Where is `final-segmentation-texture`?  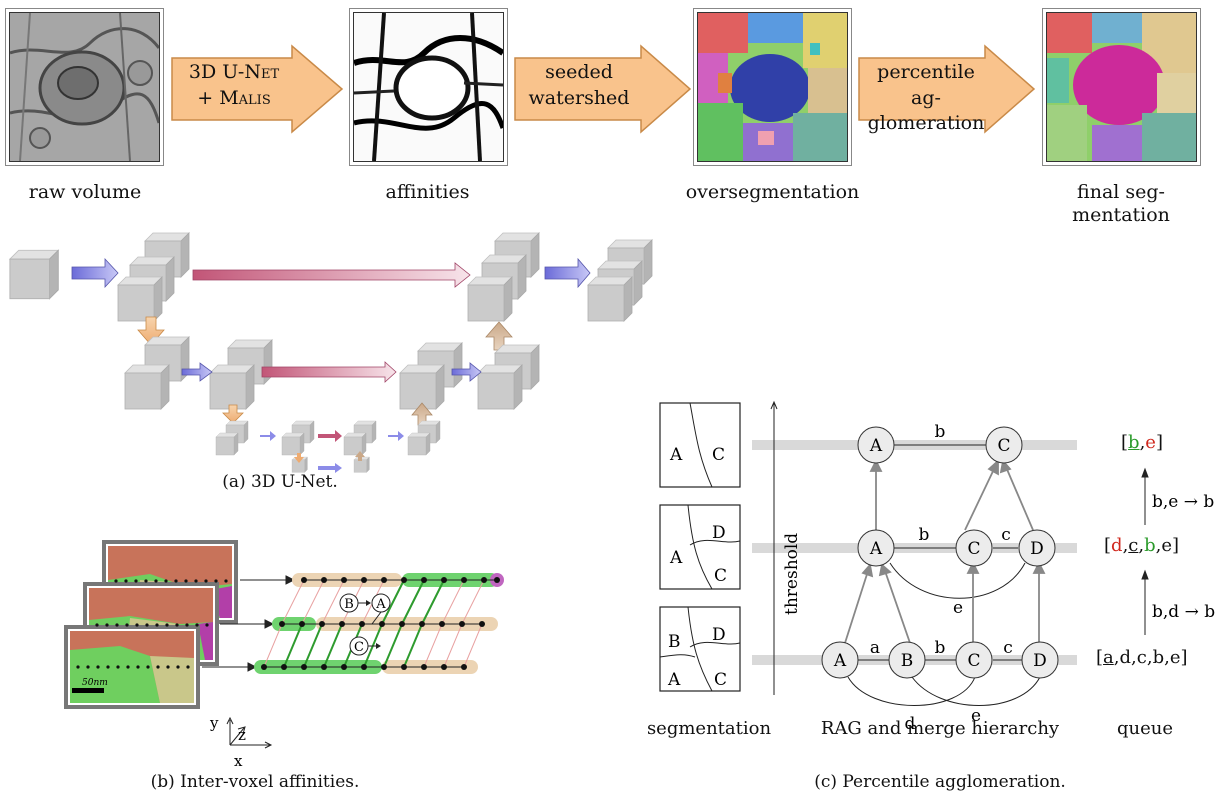 final-segmentation-texture is located at coordinates (1121, 87).